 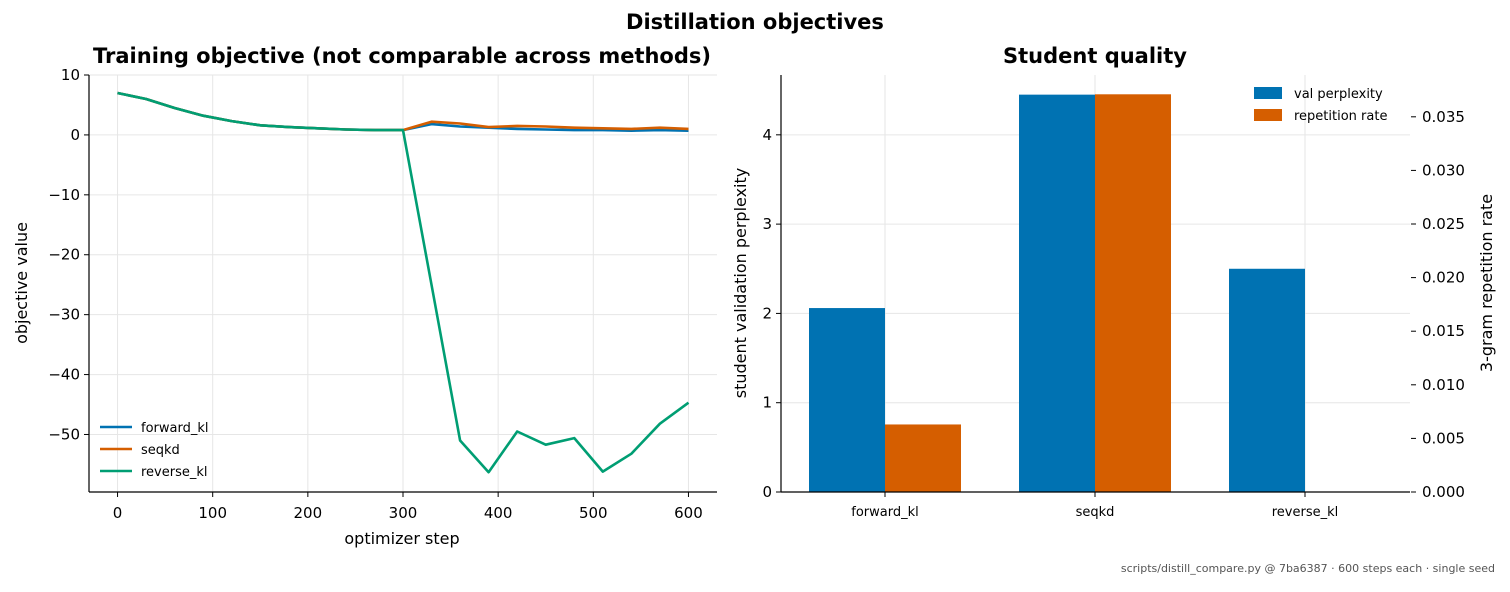 What do you see at coordinates (755, 22) in the screenshot?
I see `figure-title: Distillation objectives` at bounding box center [755, 22].